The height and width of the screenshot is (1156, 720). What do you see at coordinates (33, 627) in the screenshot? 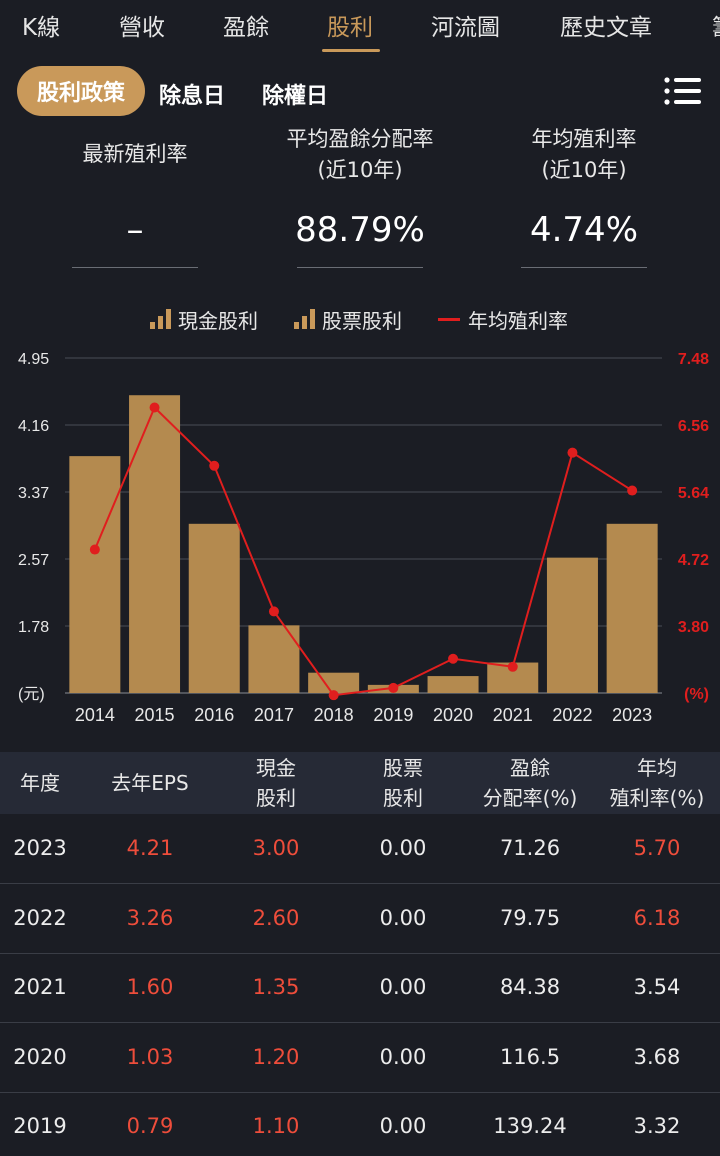
I see `left-axis-tick: 1.78` at bounding box center [33, 627].